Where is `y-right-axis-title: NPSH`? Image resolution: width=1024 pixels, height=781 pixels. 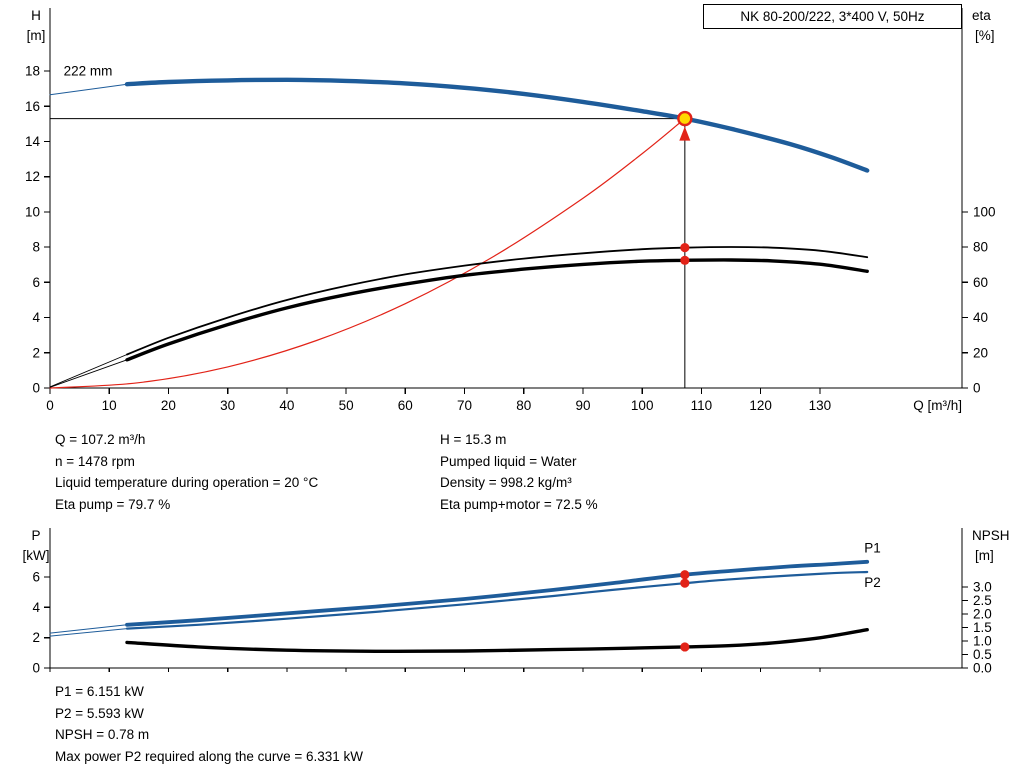
y-right-axis-title: NPSH is located at coordinates (991, 535).